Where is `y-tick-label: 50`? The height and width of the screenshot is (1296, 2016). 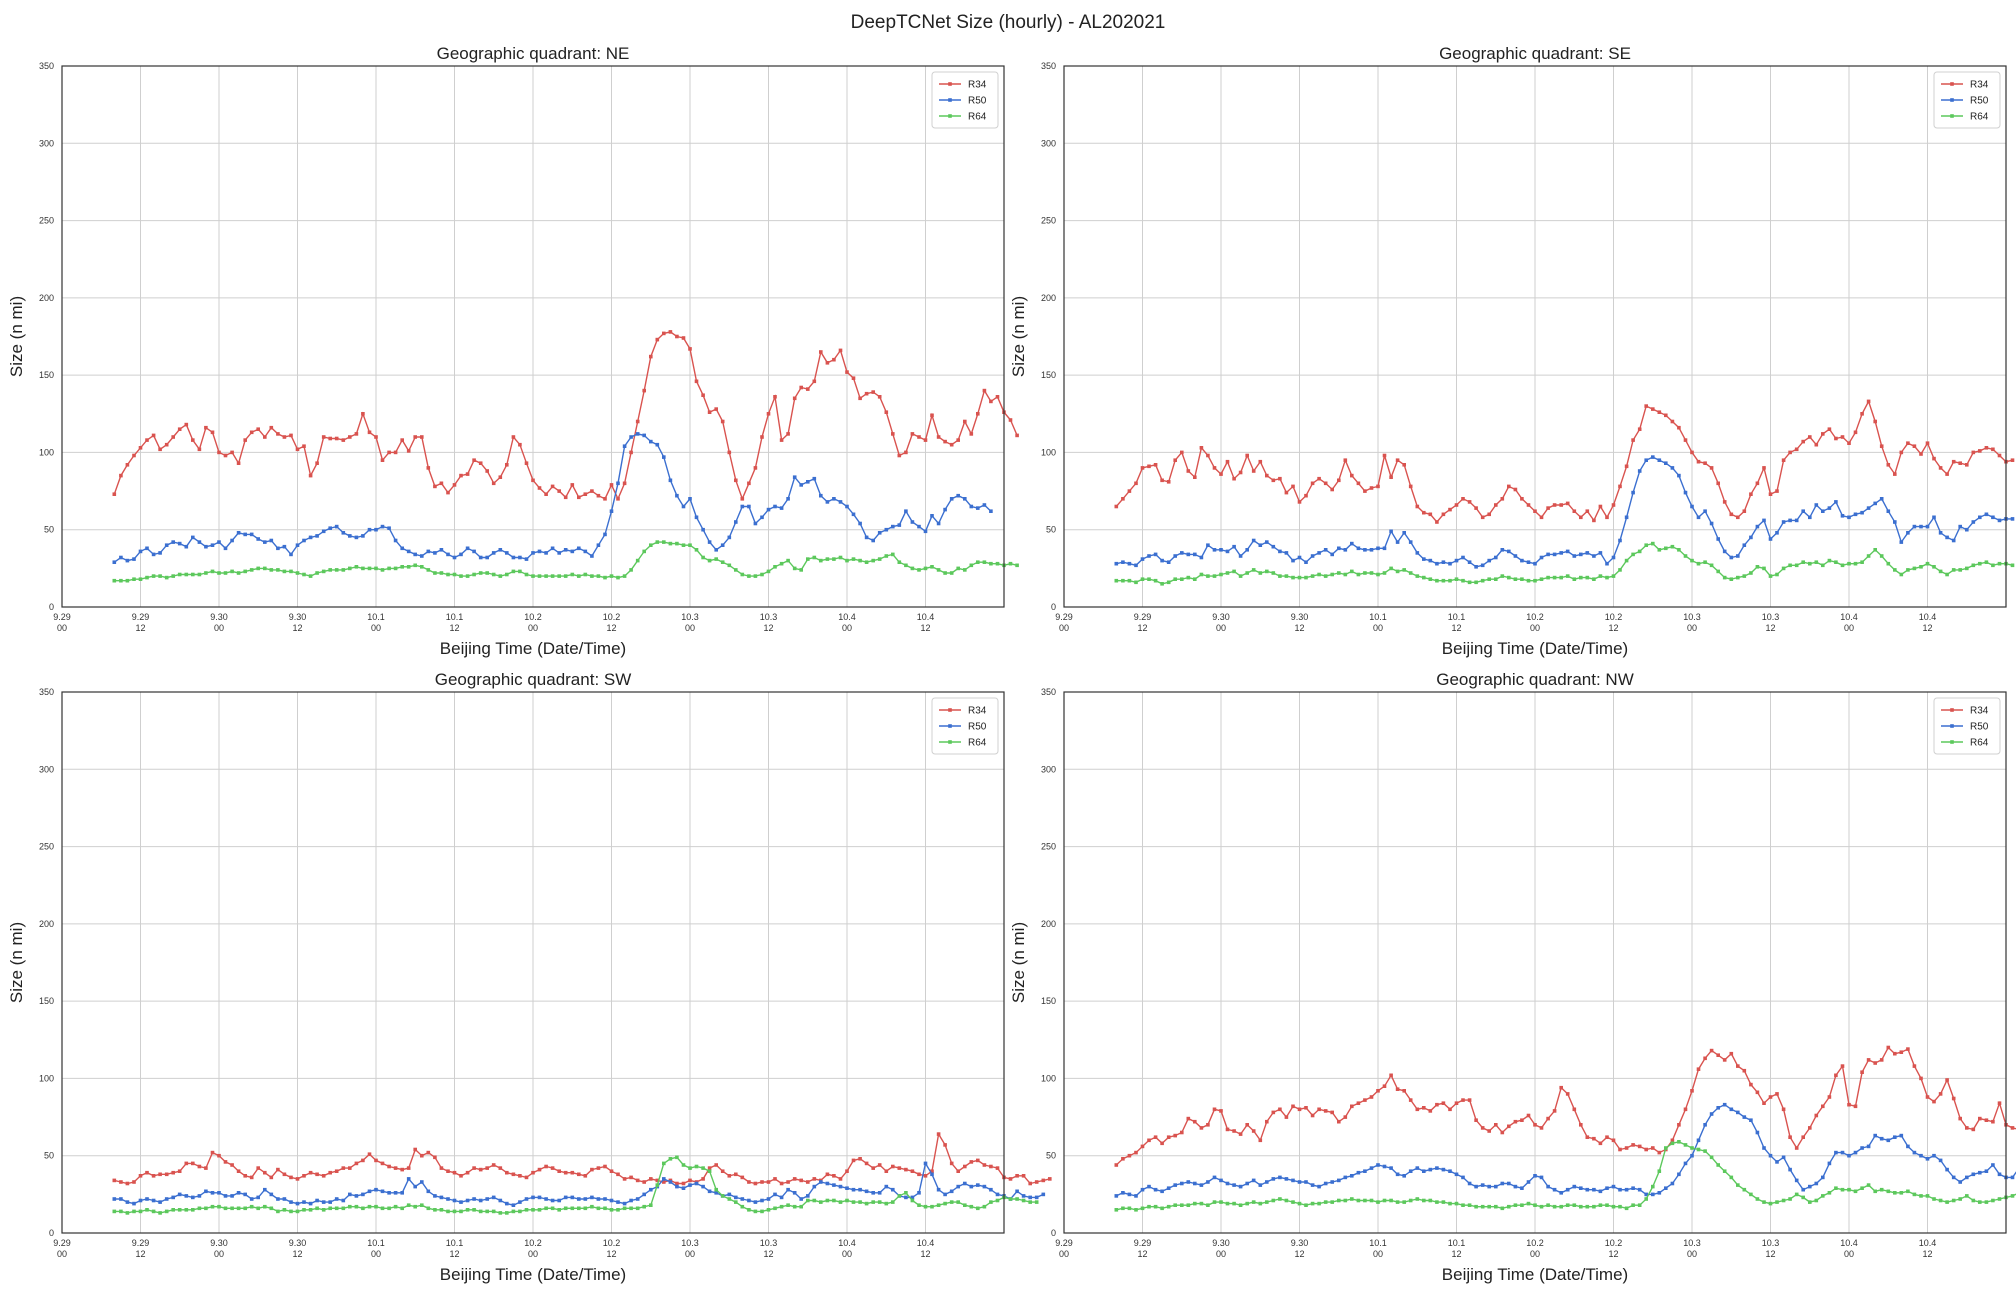 y-tick-label: 50 is located at coordinates (1051, 530).